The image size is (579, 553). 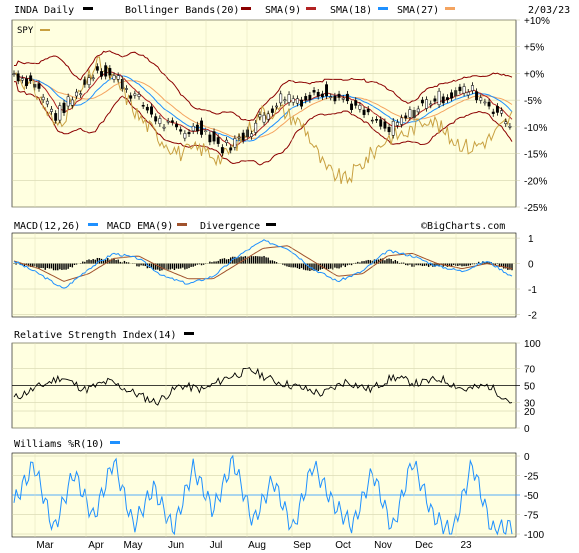 What do you see at coordinates (67, 444) in the screenshot?
I see `williams-legend: Williams %R(10)` at bounding box center [67, 444].